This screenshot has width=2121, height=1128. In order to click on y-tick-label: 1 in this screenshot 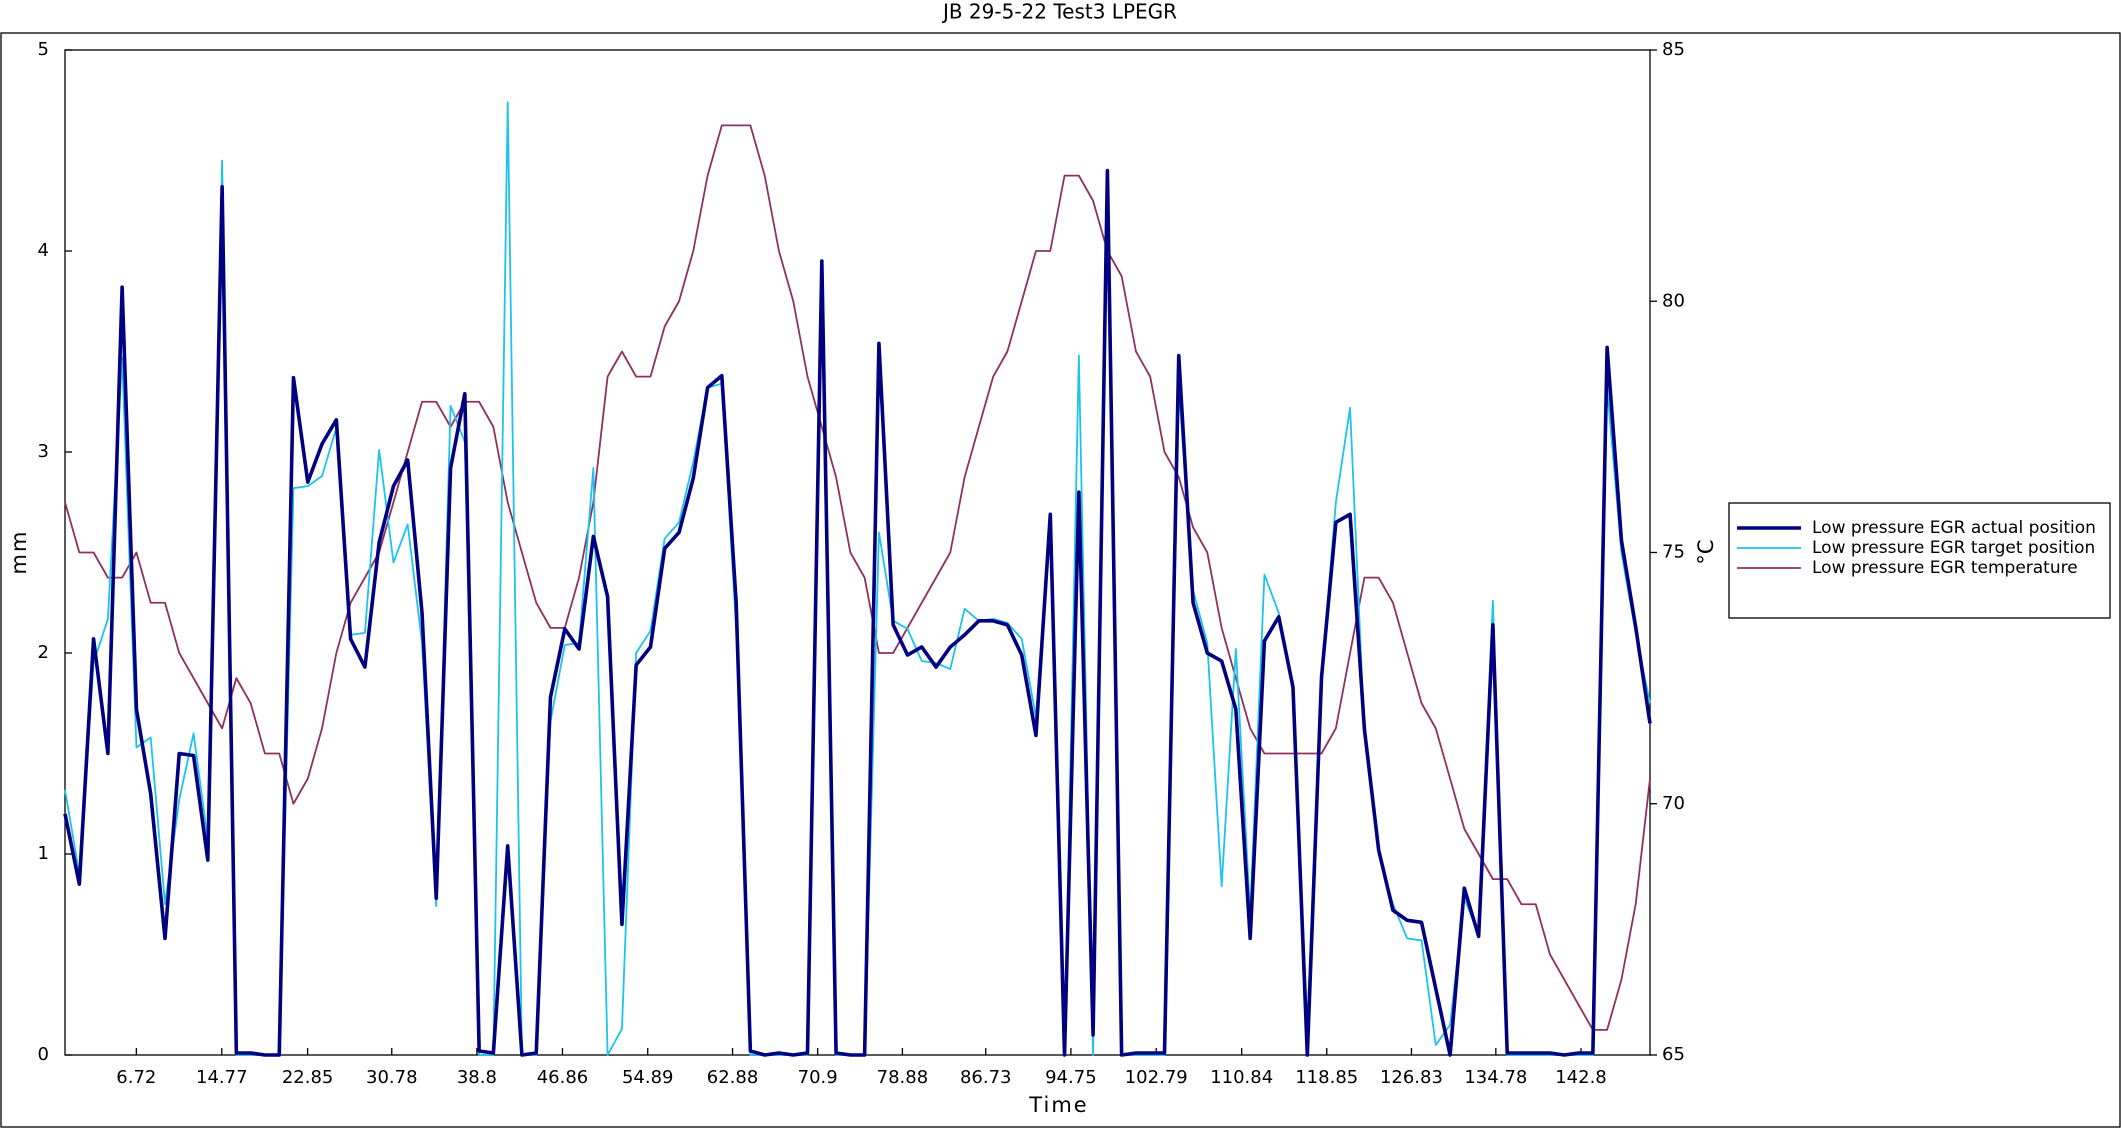, I will do `click(43, 853)`.